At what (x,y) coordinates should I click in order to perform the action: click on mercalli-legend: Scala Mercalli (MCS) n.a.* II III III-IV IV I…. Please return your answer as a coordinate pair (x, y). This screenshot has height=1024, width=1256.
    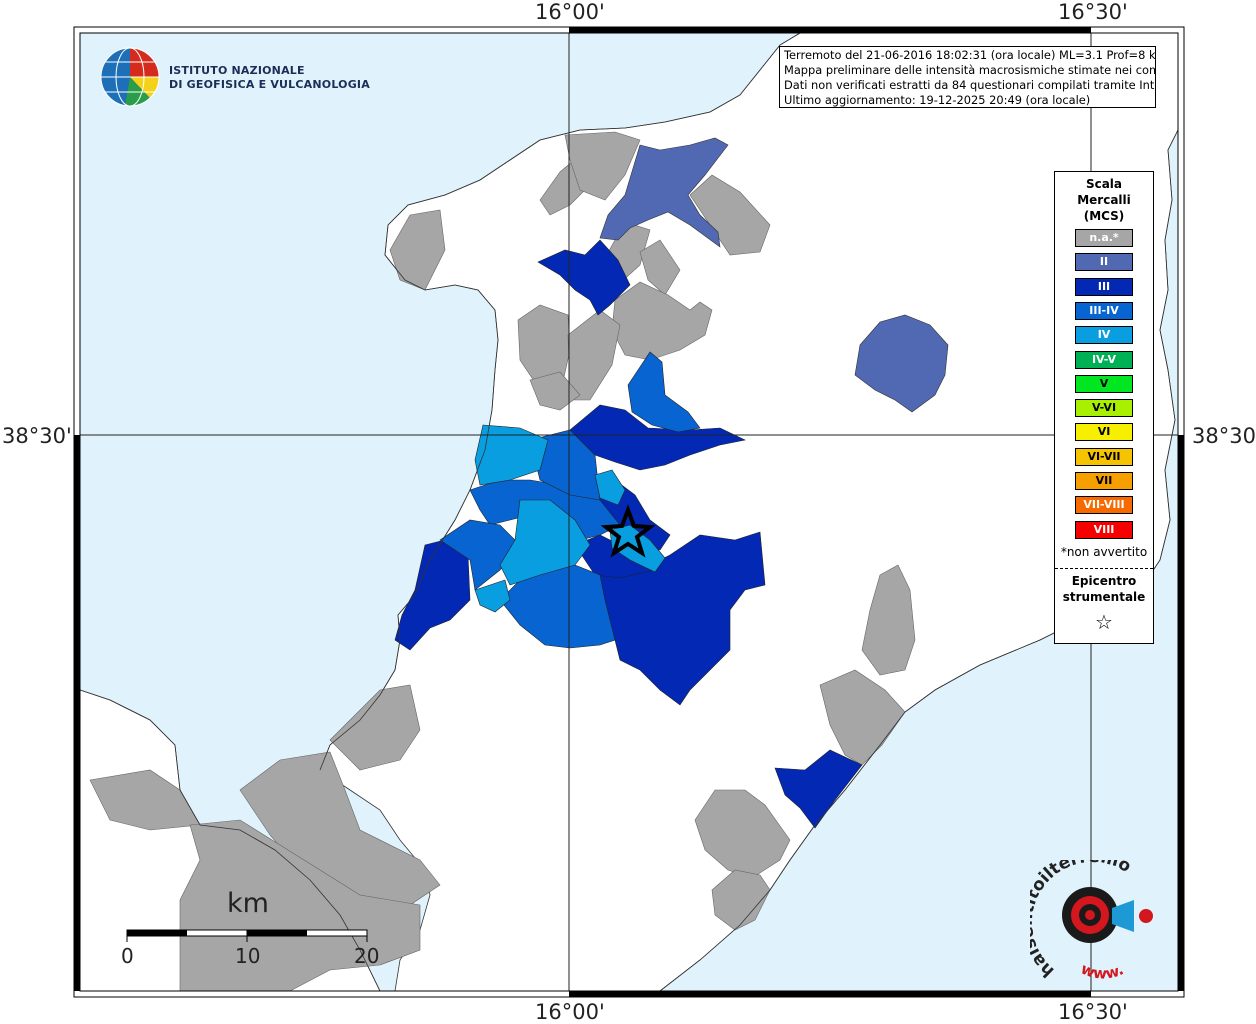
    Looking at the image, I should click on (1104, 407).